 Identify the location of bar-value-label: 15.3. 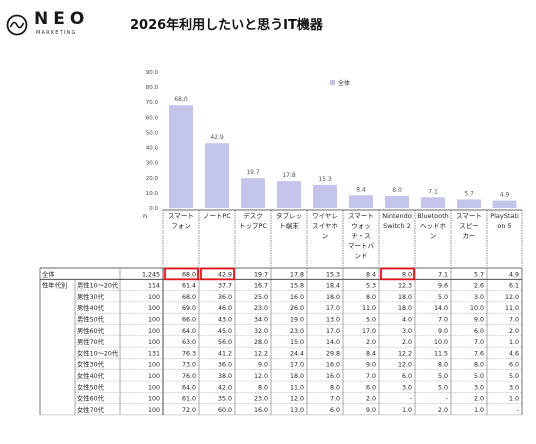
(325, 179).